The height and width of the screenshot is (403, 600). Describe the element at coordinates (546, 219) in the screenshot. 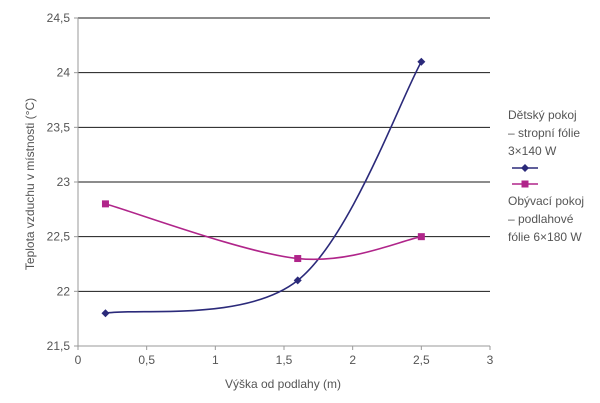

I see `legend-label-series-2: Obývací pokoj – podlahové fólie 6×180 W` at that location.